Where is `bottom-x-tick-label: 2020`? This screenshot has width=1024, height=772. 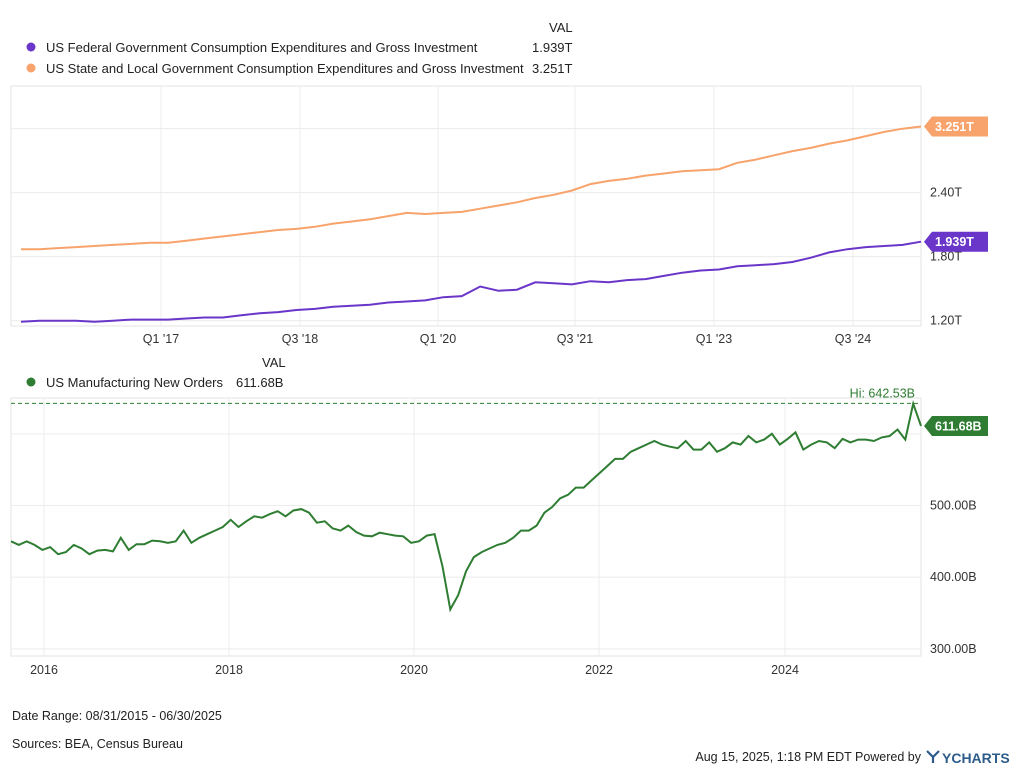
bottom-x-tick-label: 2020 is located at coordinates (414, 670).